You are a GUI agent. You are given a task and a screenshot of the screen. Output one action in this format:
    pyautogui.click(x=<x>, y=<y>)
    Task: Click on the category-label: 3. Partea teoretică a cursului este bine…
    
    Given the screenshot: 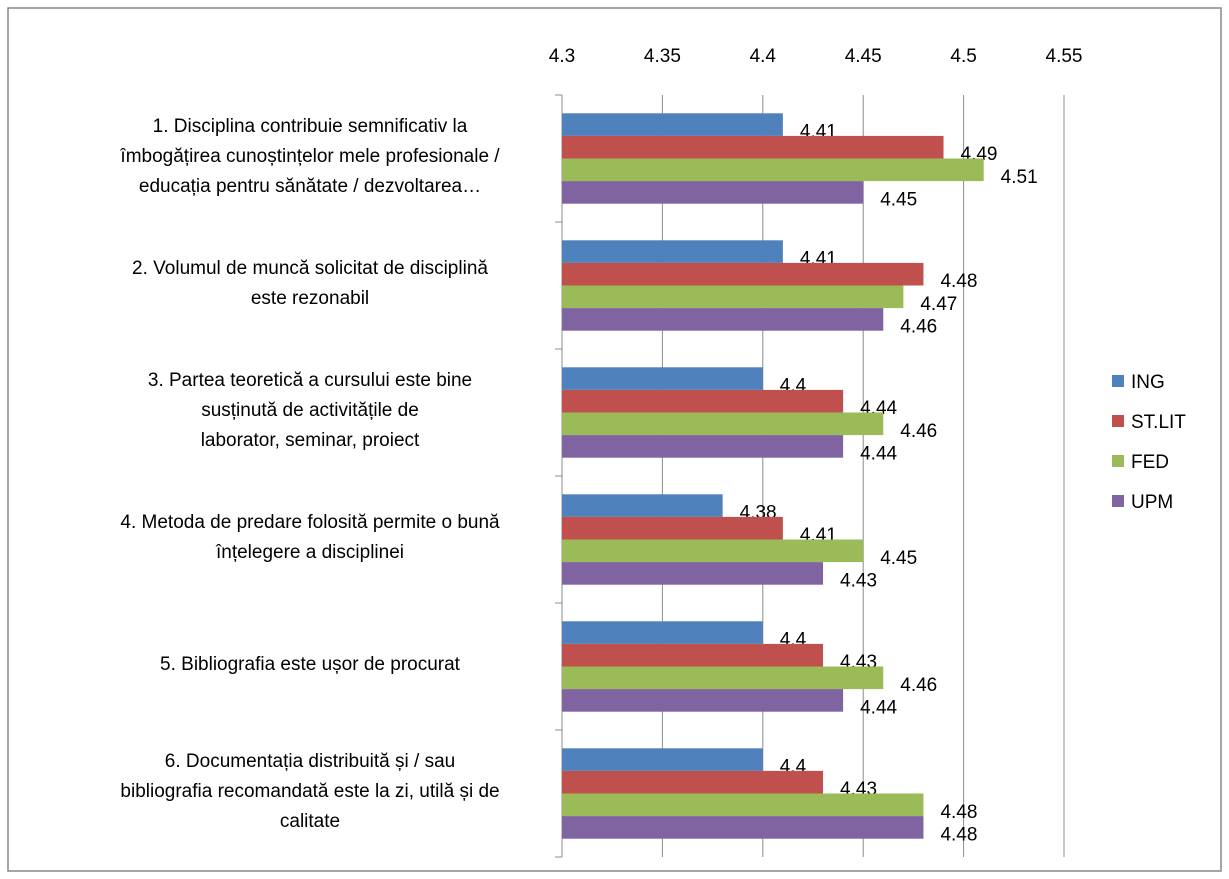 What is the action you would take?
    pyautogui.click(x=310, y=410)
    